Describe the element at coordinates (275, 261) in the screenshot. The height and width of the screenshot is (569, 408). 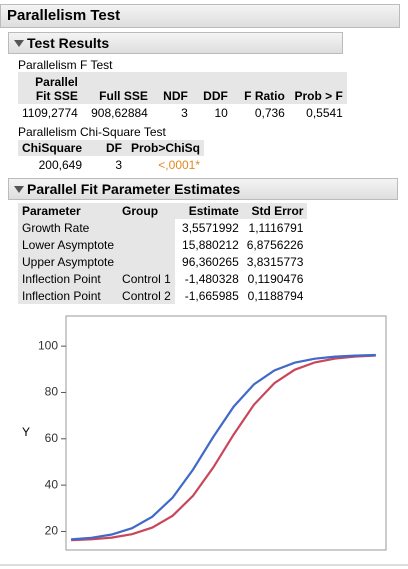
I see `cell: 3,8315773` at that location.